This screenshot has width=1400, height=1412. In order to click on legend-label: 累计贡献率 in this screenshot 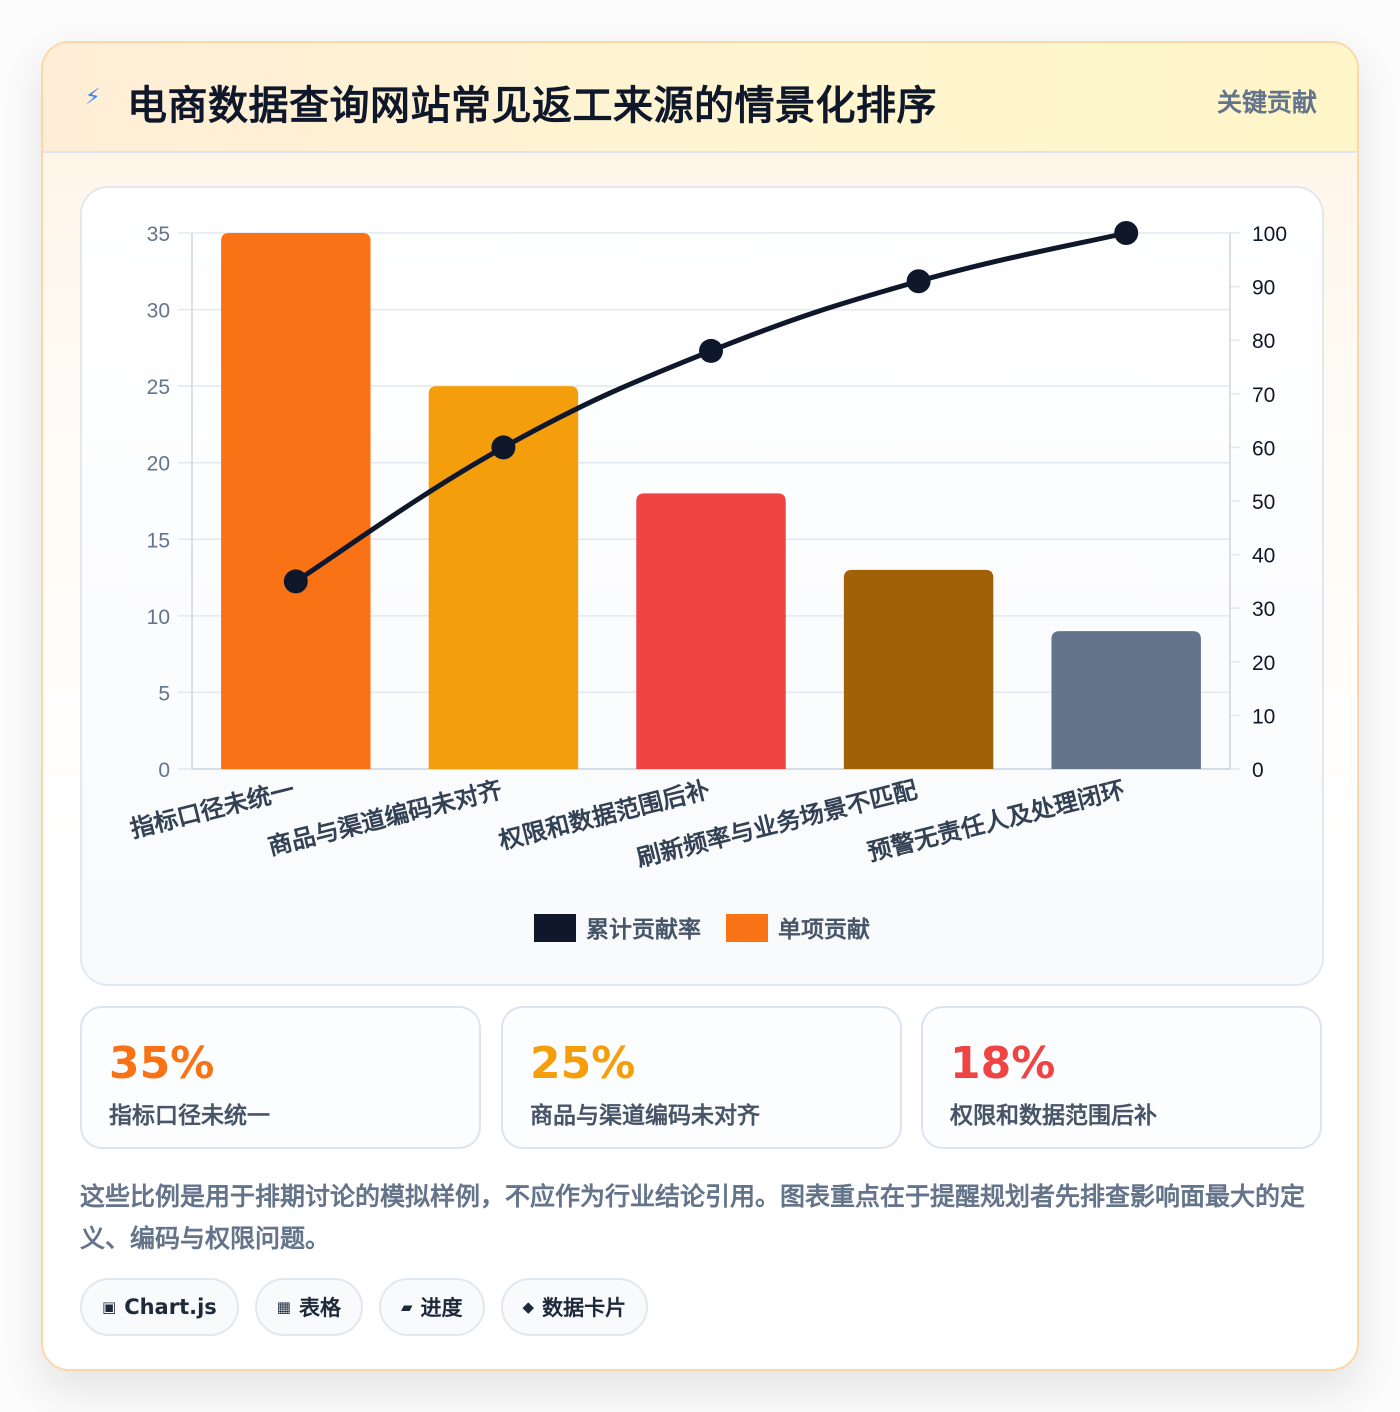, I will do `click(643, 929)`.